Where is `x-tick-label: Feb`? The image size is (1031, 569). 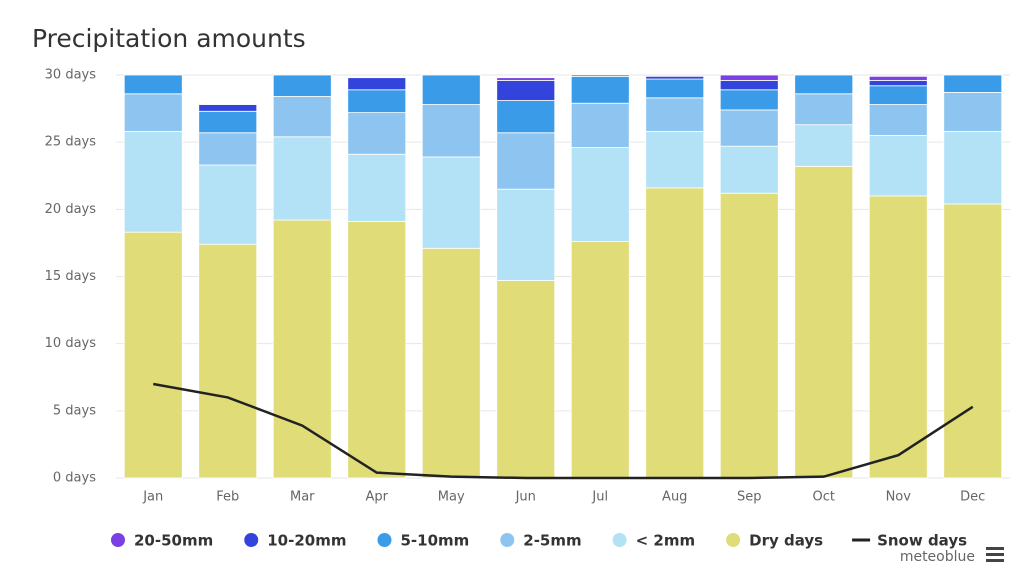 x-tick-label: Feb is located at coordinates (227, 497).